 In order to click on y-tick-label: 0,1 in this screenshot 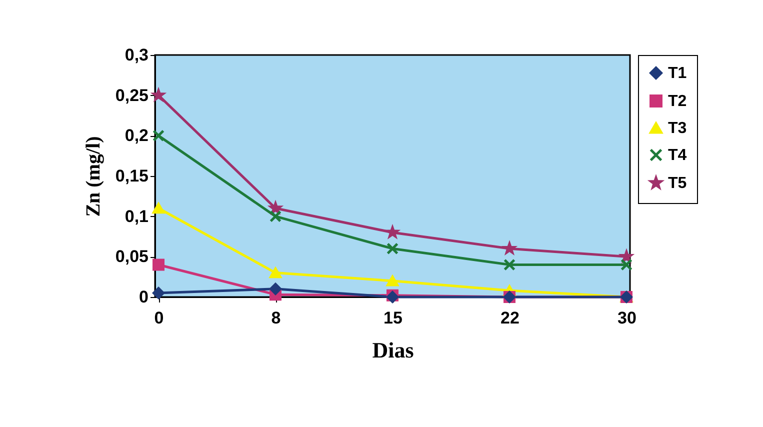, I will do `click(136, 216)`.